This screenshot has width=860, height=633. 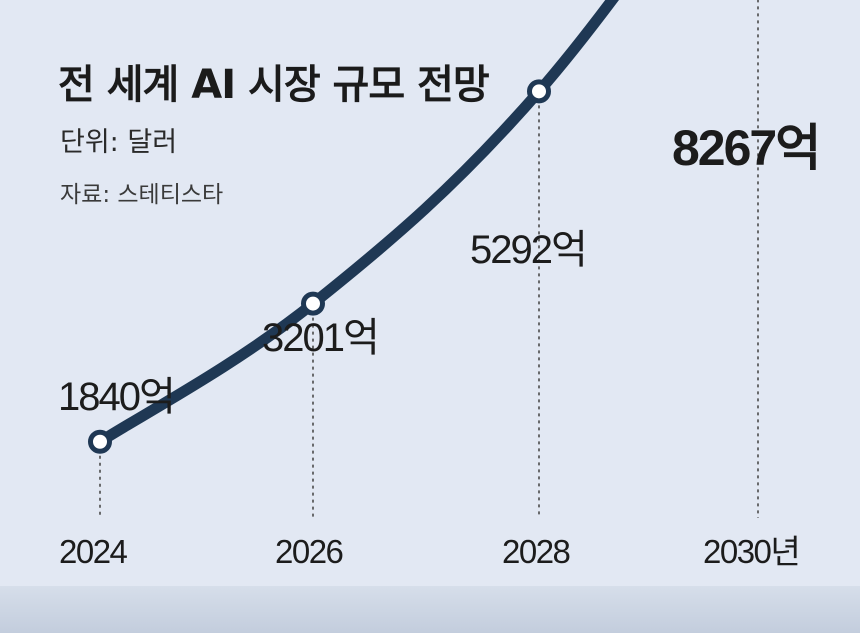 What do you see at coordinates (313, 303) in the screenshot?
I see `point-marker-2026` at bounding box center [313, 303].